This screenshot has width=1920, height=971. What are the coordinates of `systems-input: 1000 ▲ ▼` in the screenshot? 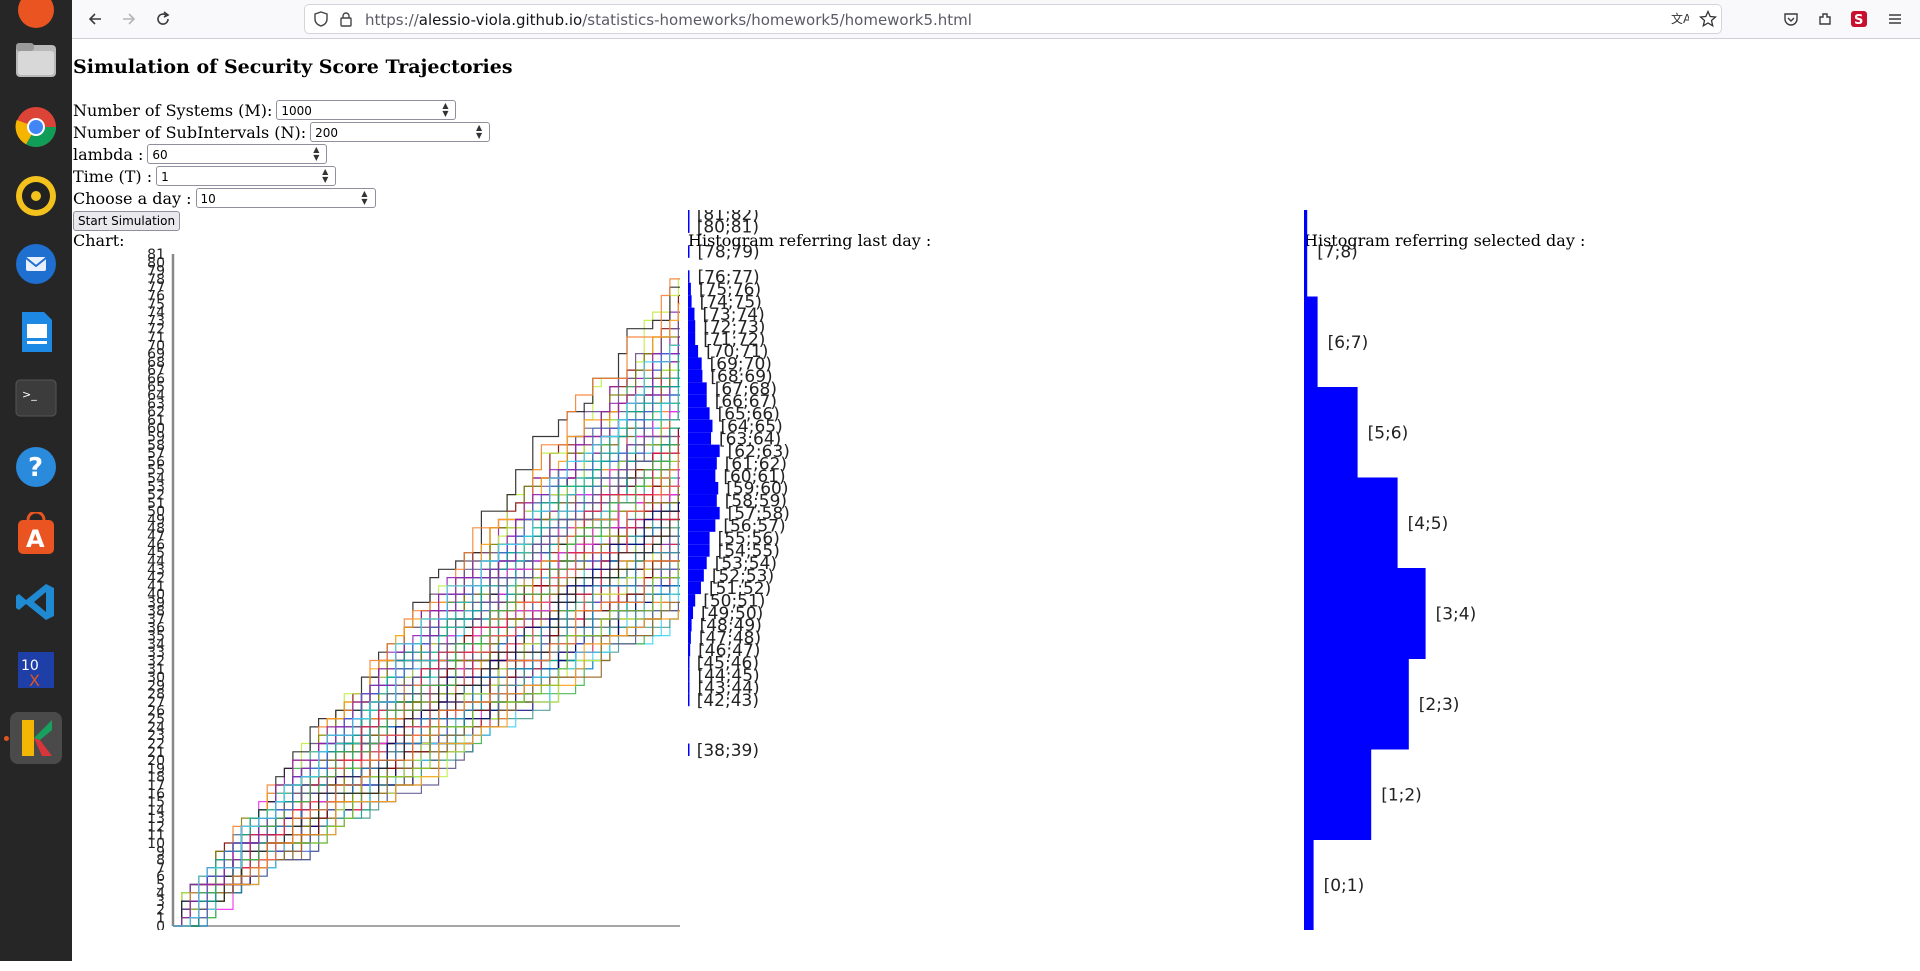 It's located at (366, 110).